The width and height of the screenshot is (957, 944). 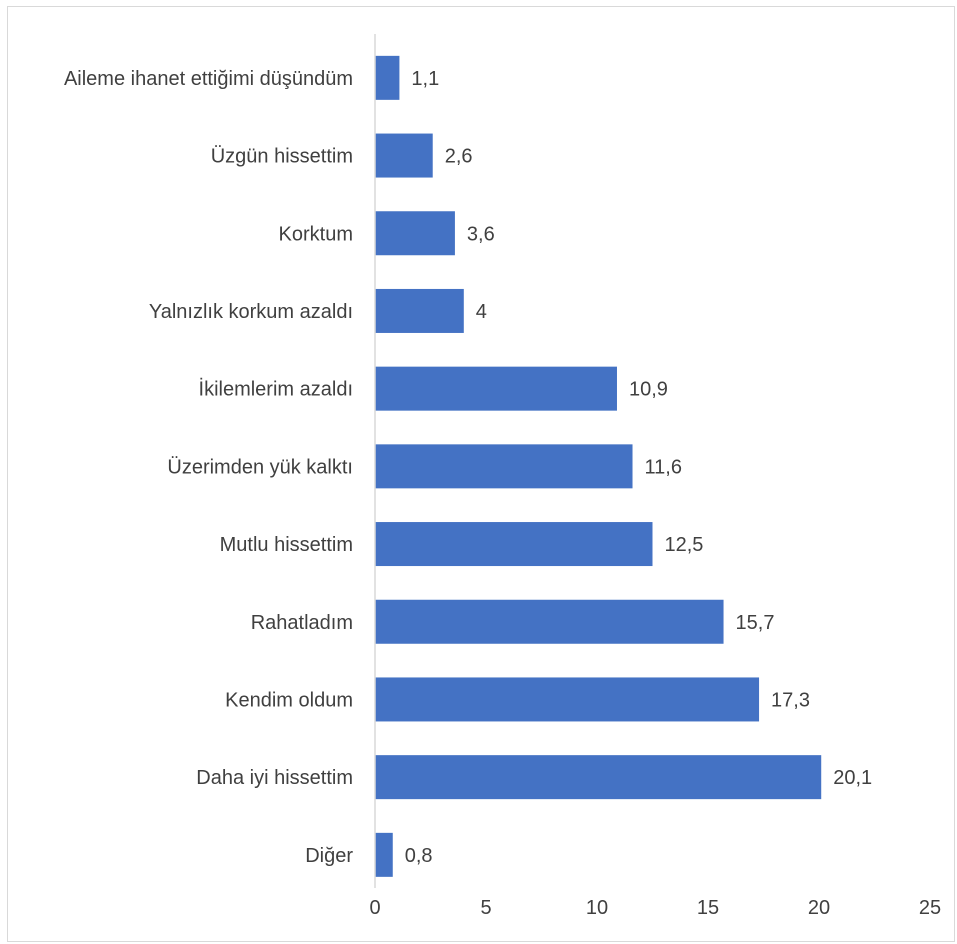 What do you see at coordinates (496, 388) in the screenshot?
I see `bar-ikilemlerim-azaldi` at bounding box center [496, 388].